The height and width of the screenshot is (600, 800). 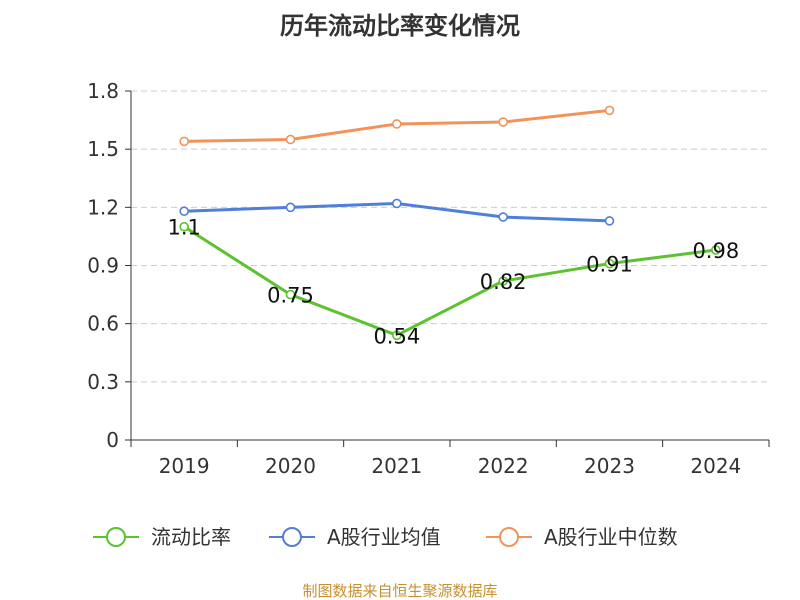 I want to click on x-tick-label: 2024, so click(x=715, y=466).